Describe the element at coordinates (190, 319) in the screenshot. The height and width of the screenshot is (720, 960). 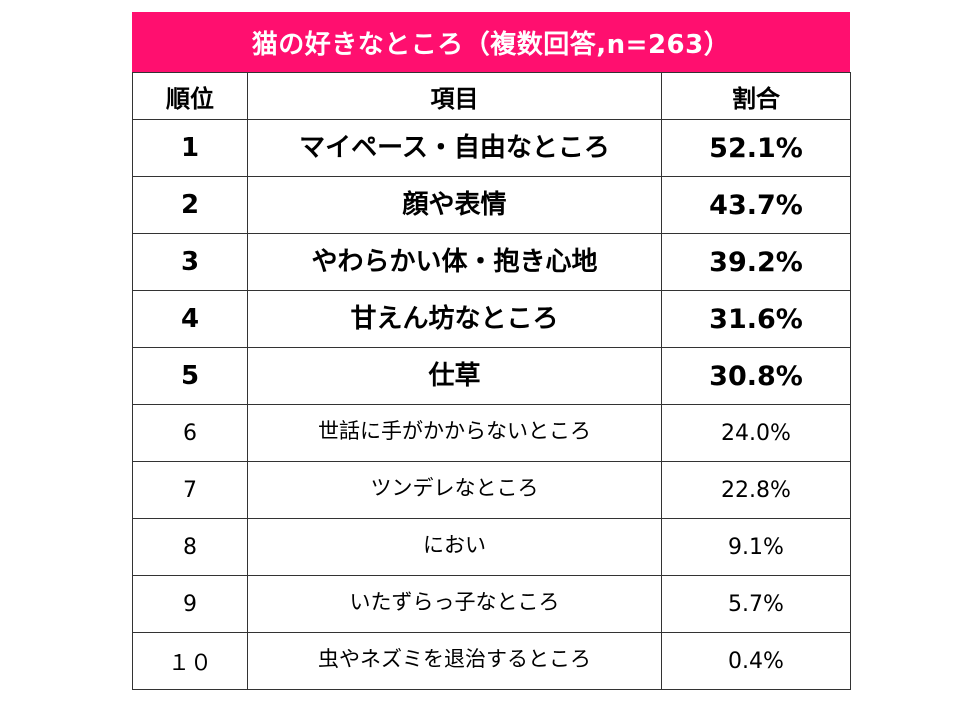
I see `rank-cell: 4` at that location.